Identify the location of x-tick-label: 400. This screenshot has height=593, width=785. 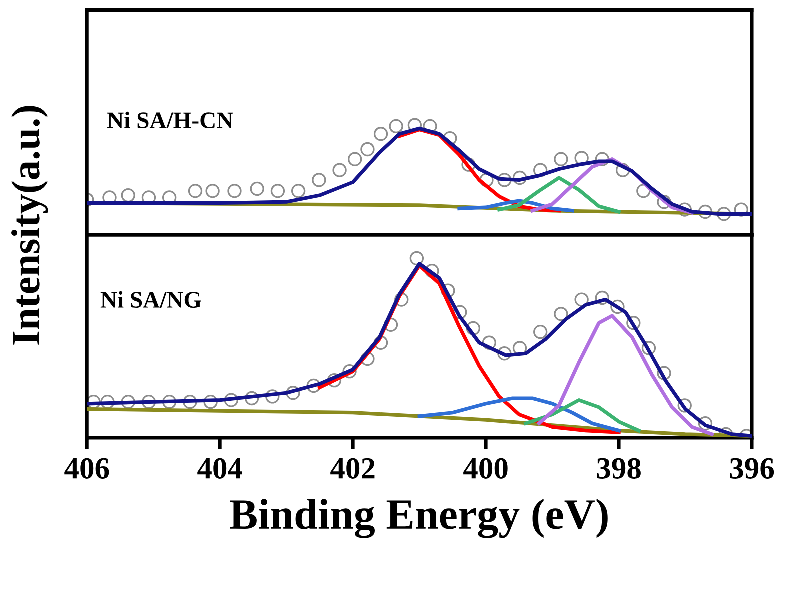
(486, 468).